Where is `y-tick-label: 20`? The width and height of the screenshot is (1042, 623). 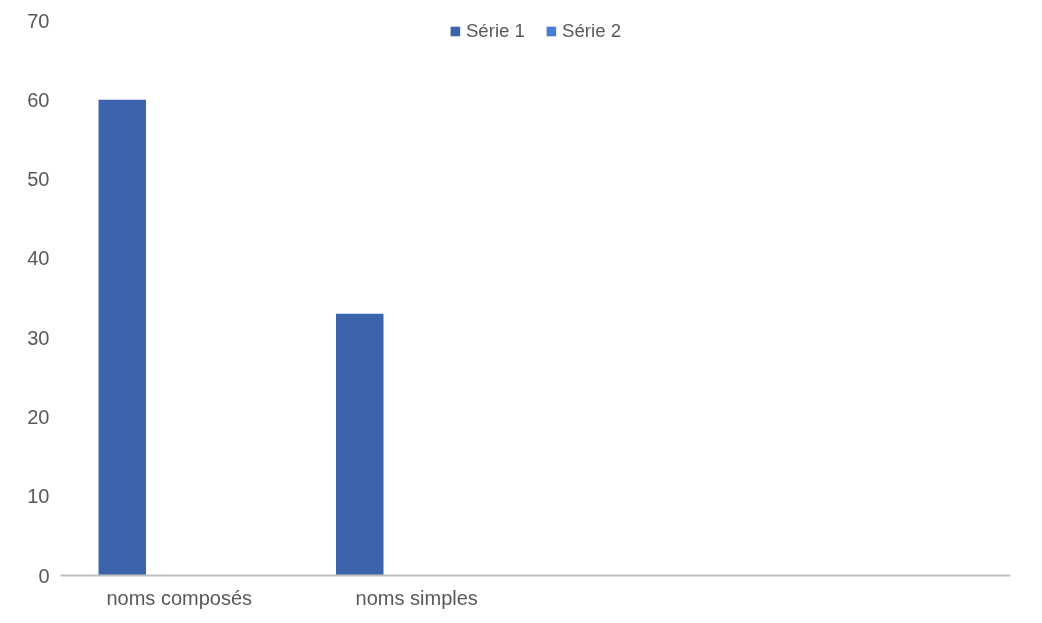 y-tick-label: 20 is located at coordinates (38, 416).